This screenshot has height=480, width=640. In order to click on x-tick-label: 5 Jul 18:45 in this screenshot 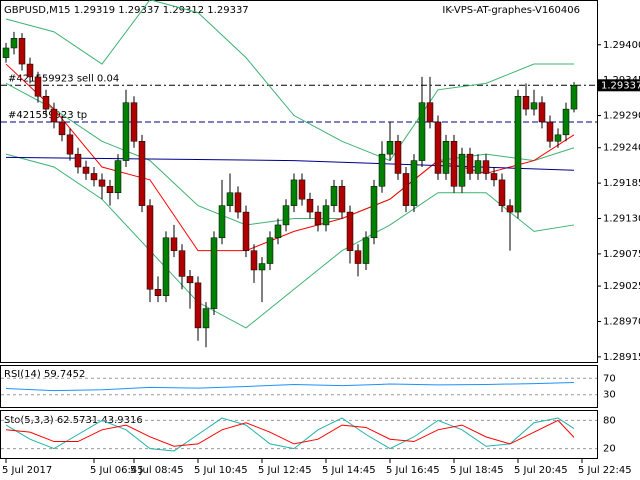, I will do `click(477, 470)`.